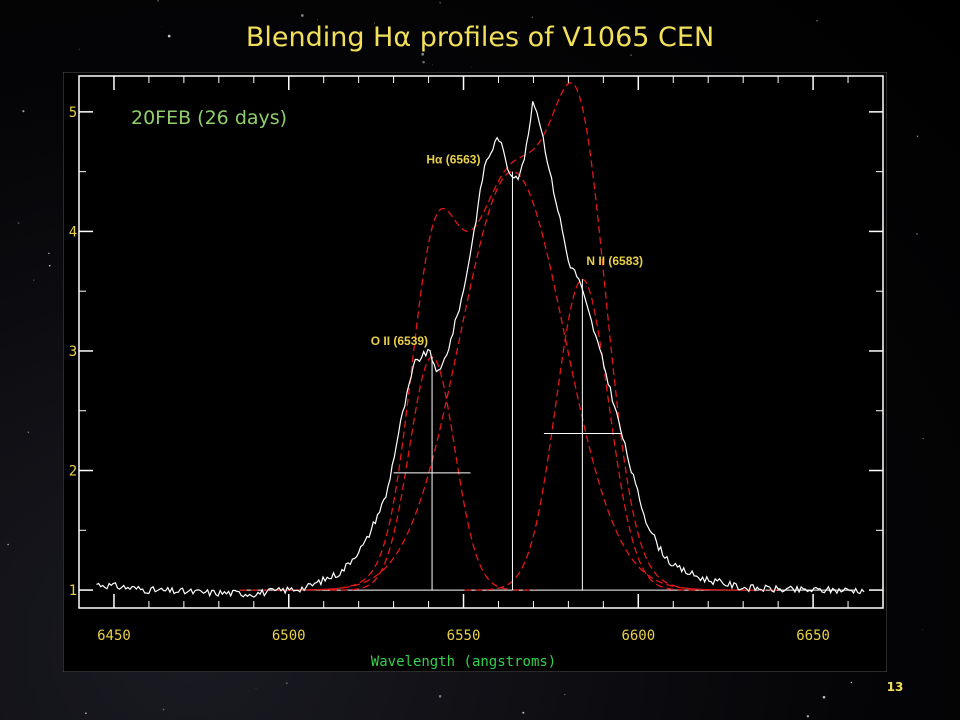 This screenshot has width=960, height=720. What do you see at coordinates (895, 687) in the screenshot?
I see `slide-number: 13` at bounding box center [895, 687].